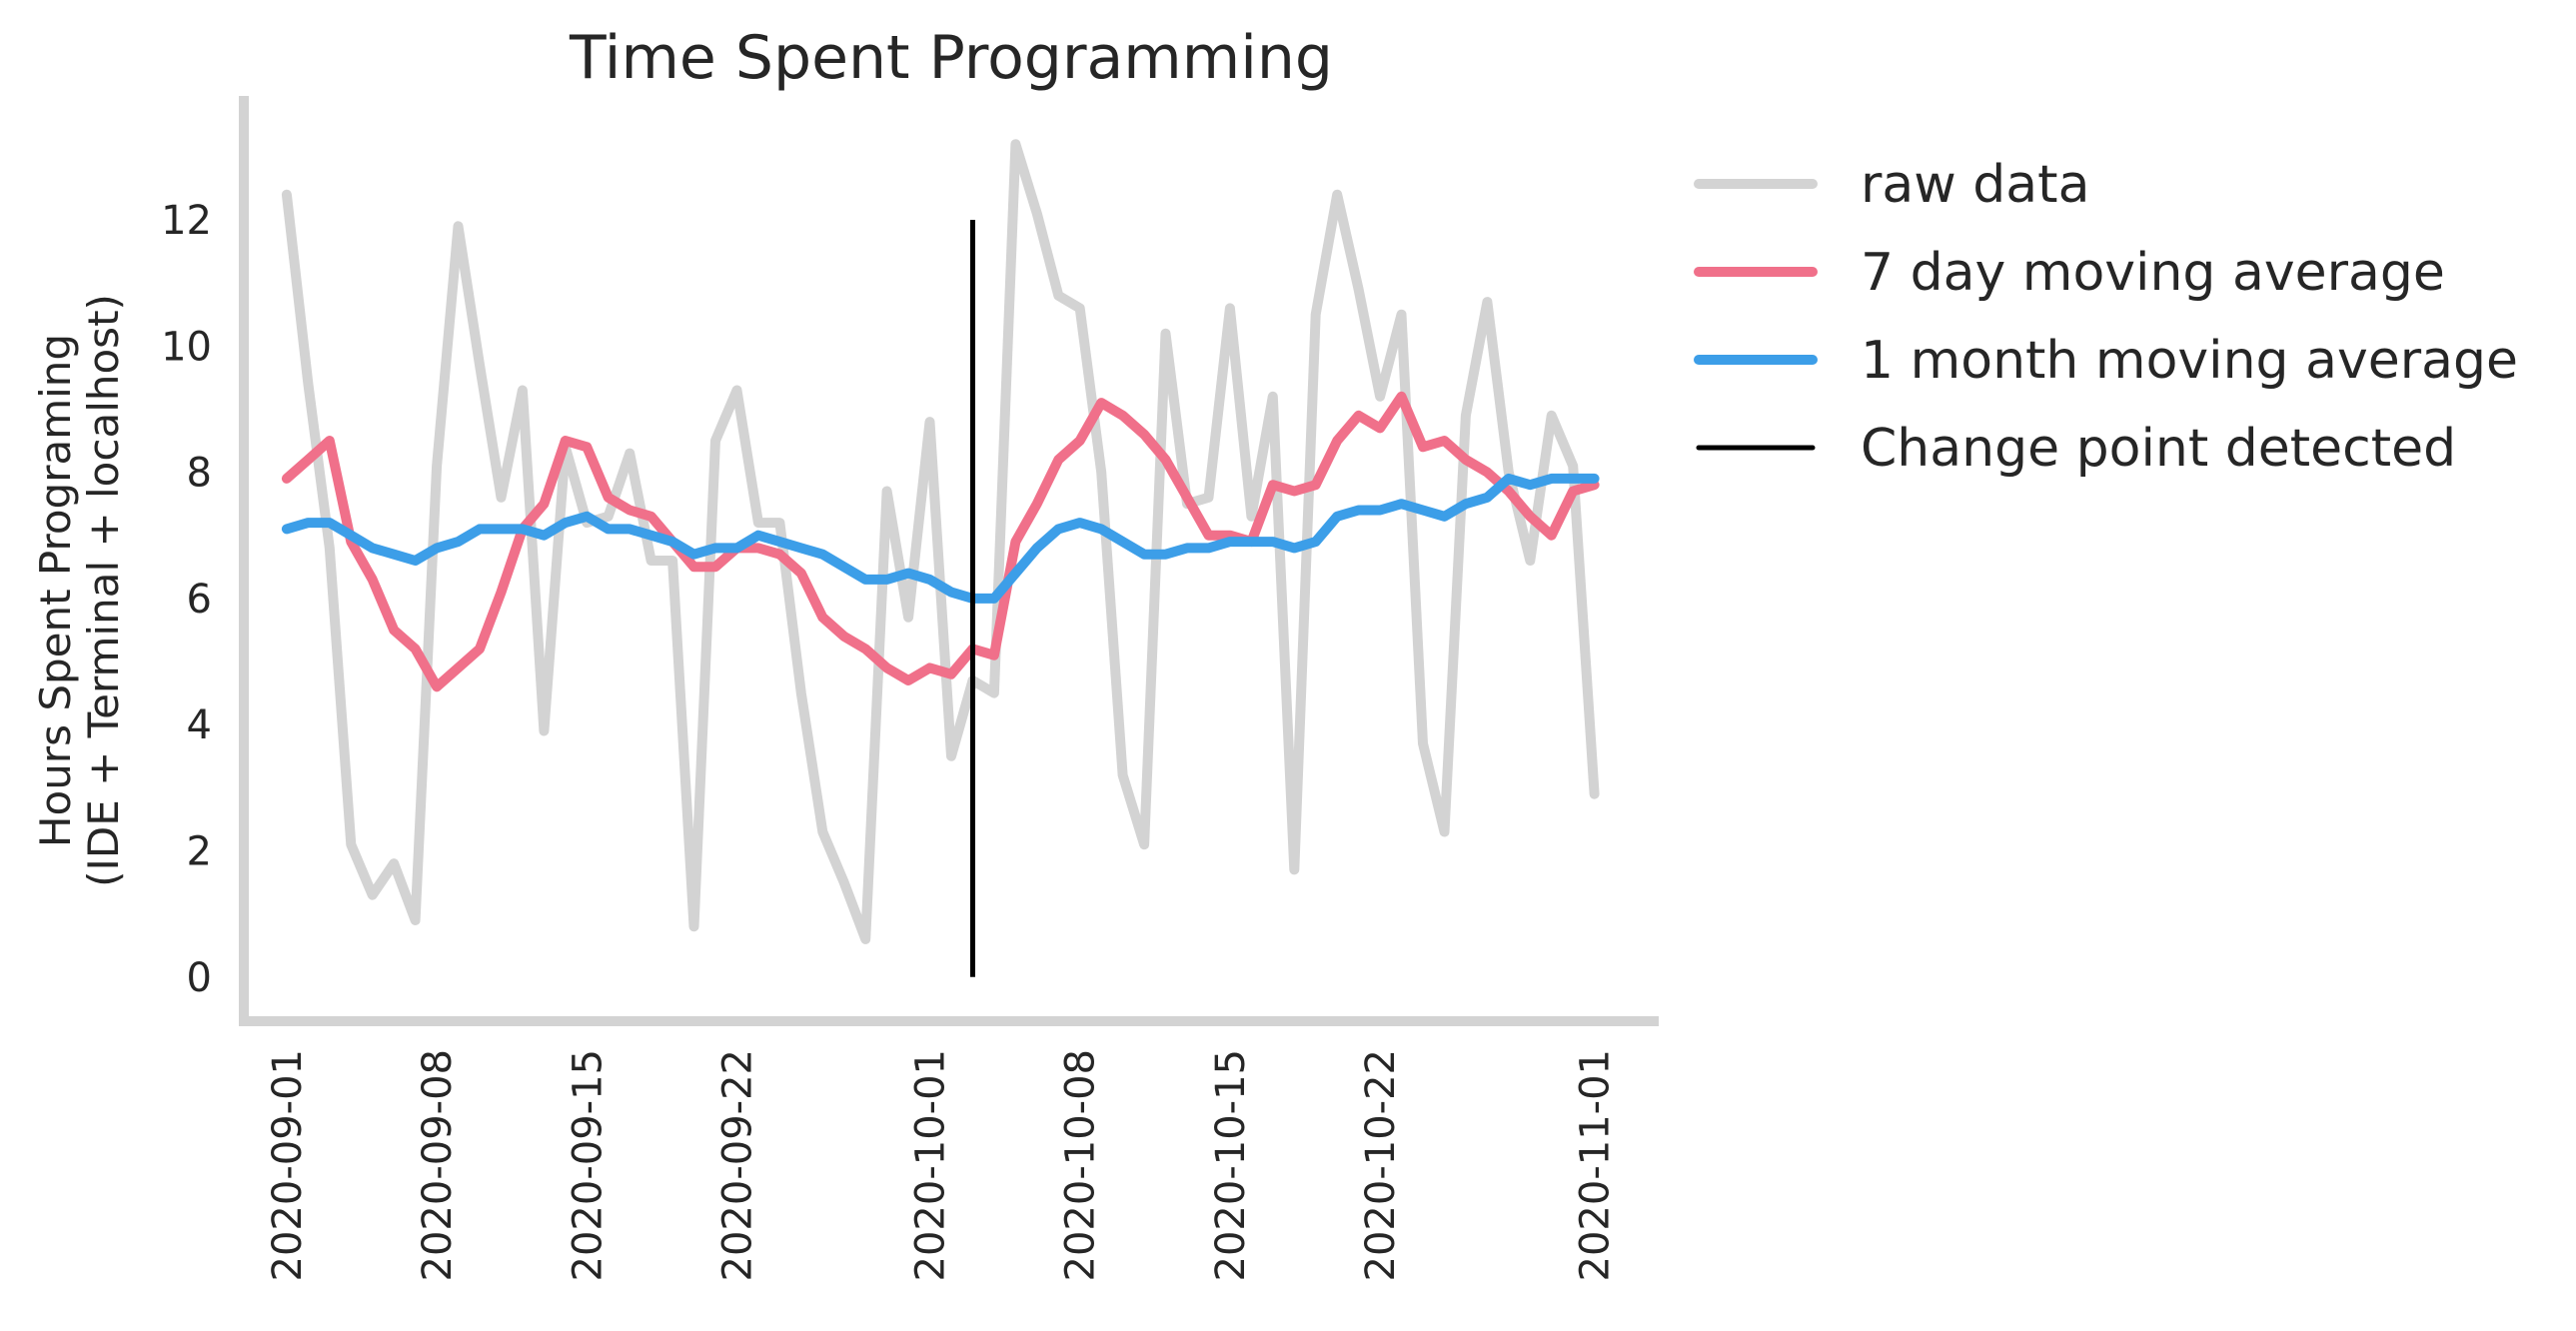  I want to click on series-line-7-day-moving-average, so click(940, 541).